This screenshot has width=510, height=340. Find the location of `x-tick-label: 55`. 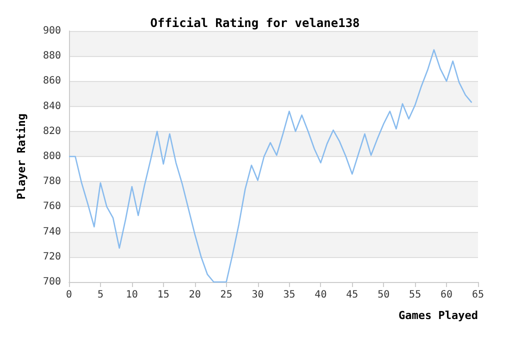

x-tick-label: 55 is located at coordinates (415, 295).